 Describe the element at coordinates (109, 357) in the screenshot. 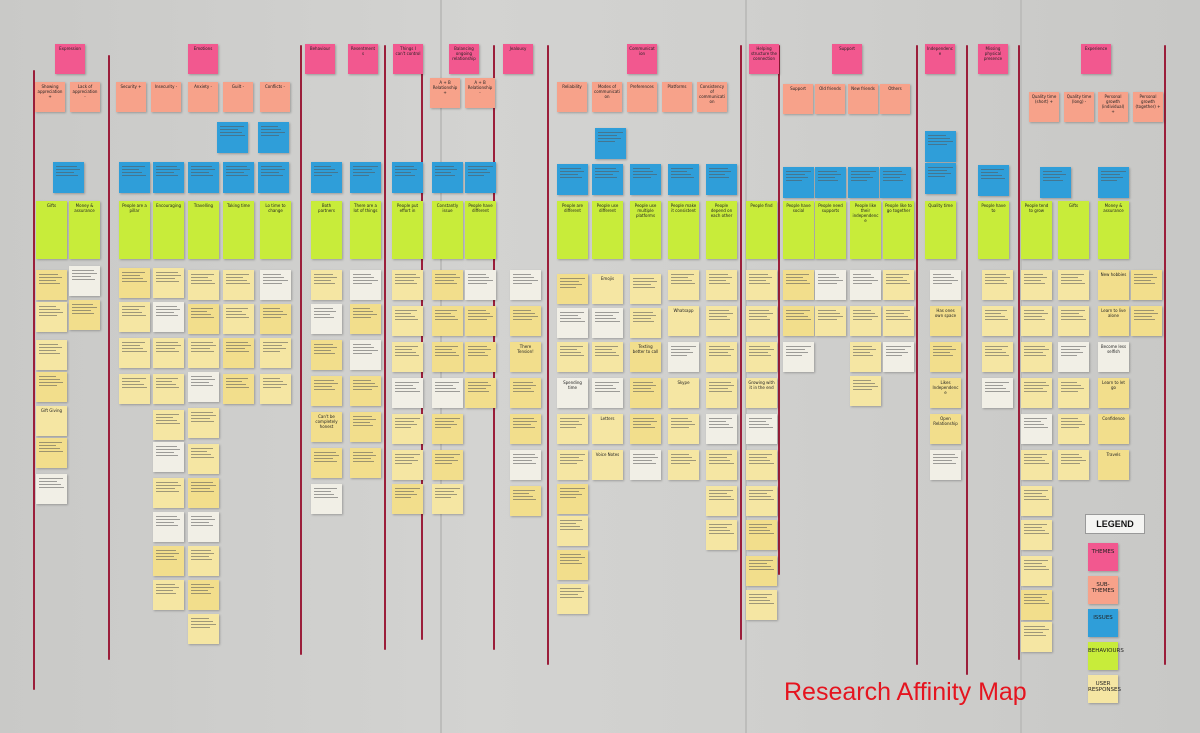

I see `red-string` at that location.